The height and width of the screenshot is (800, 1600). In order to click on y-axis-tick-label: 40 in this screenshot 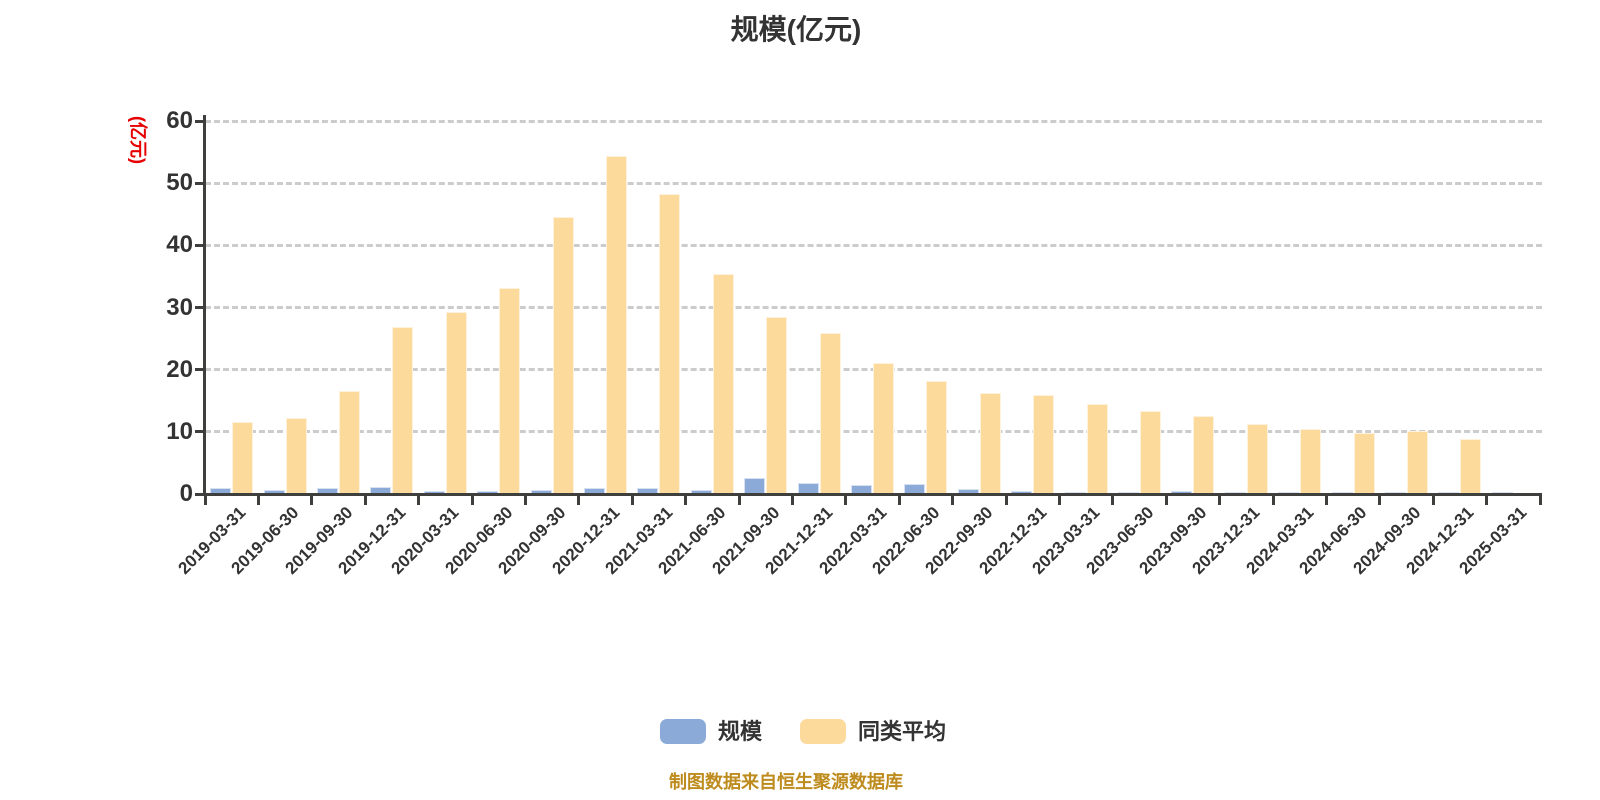, I will do `click(179, 245)`.